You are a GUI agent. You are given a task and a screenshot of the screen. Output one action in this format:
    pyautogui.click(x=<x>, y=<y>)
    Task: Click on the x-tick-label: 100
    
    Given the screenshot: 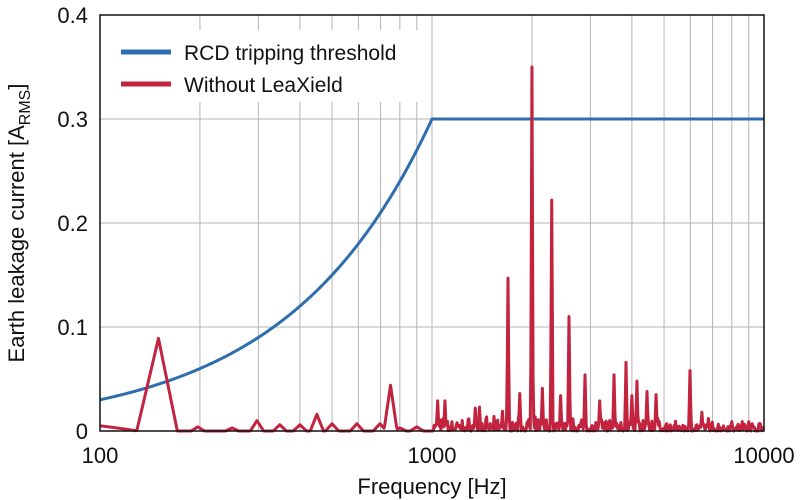 What is the action you would take?
    pyautogui.click(x=100, y=455)
    